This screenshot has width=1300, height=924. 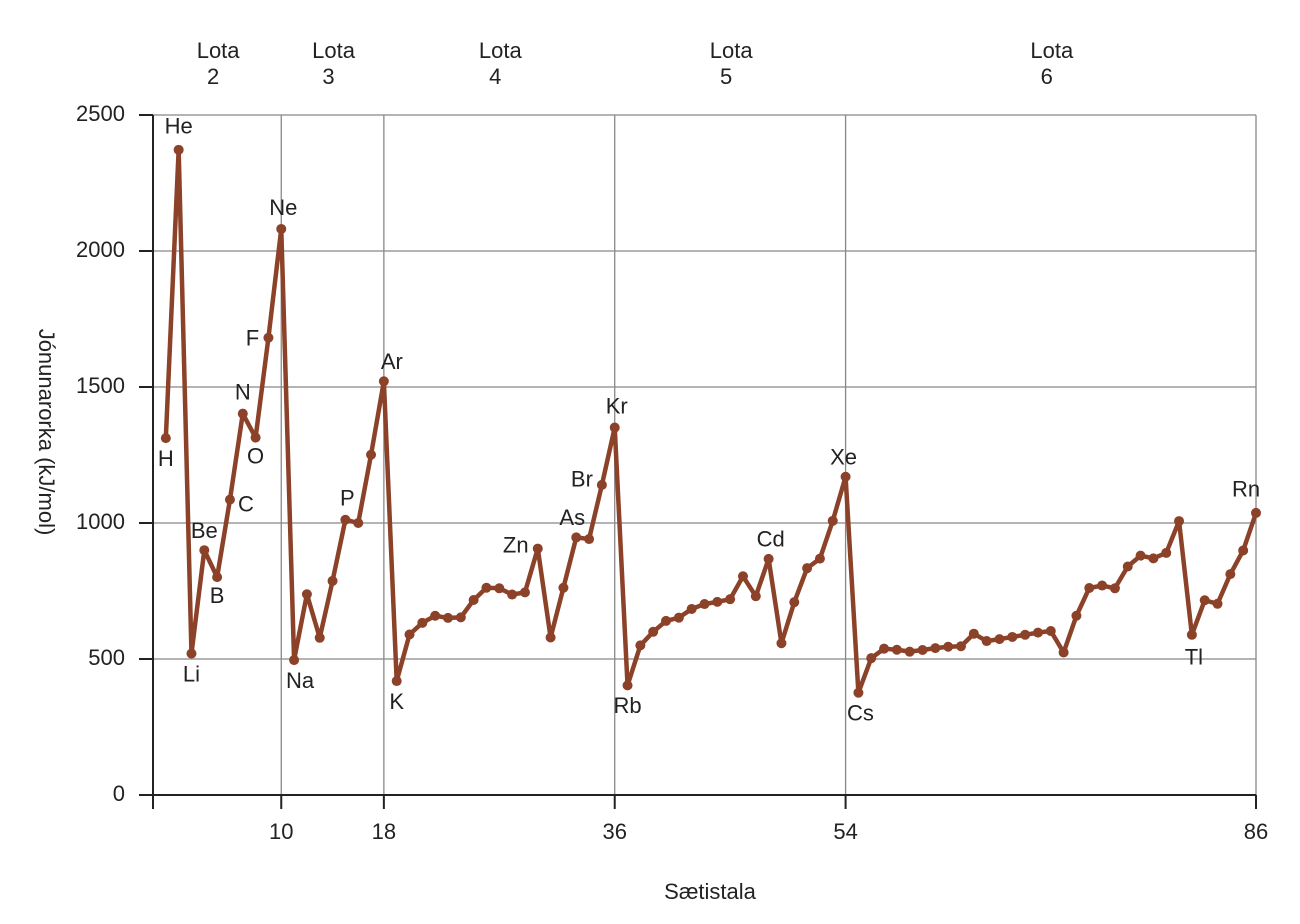 What do you see at coordinates (246, 503) in the screenshot?
I see `point-label: C` at bounding box center [246, 503].